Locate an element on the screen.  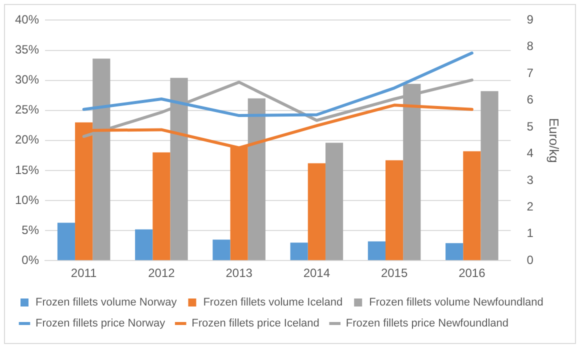
y-tick-label: 35% is located at coordinates (27, 49).